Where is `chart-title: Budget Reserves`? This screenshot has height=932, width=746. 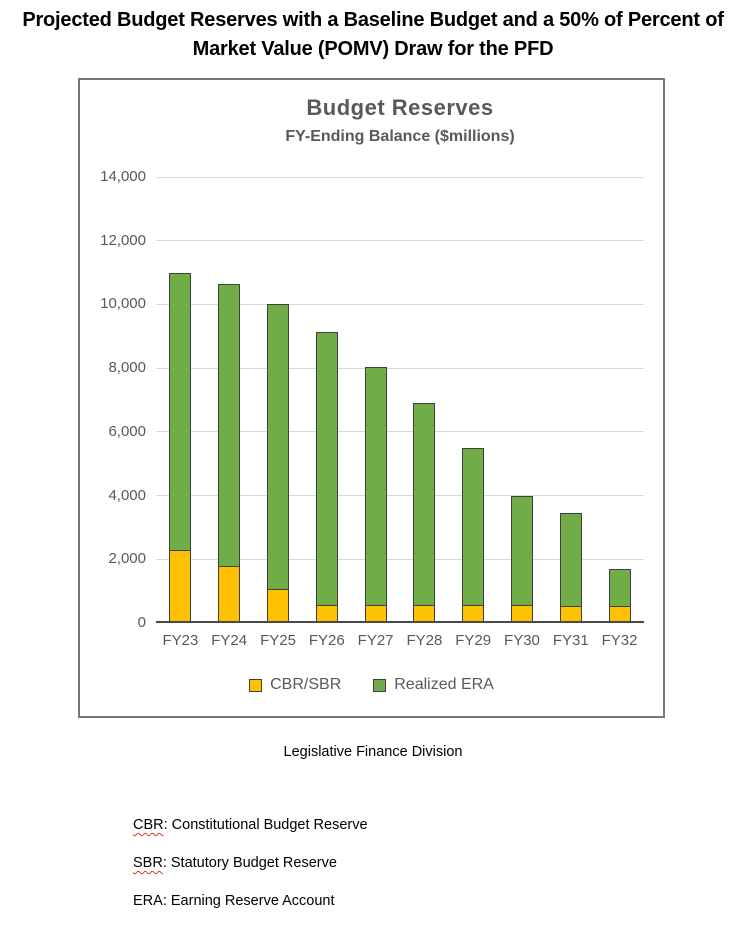 chart-title: Budget Reserves is located at coordinates (400, 107).